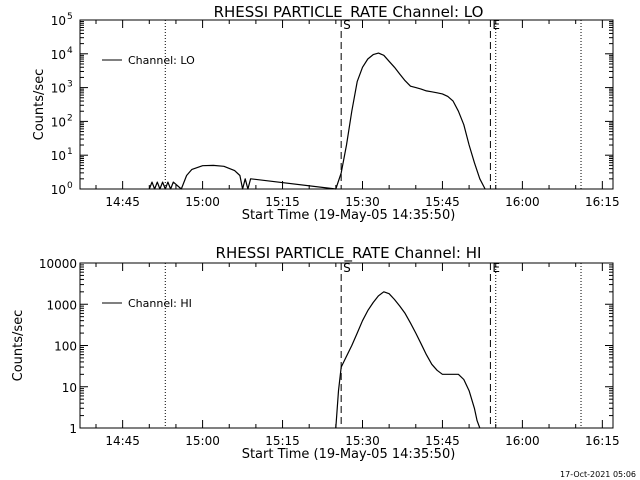 Image resolution: width=640 pixels, height=480 pixels. Describe the element at coordinates (161, 60) in the screenshot. I see `legend-label: Channel: LO` at that location.